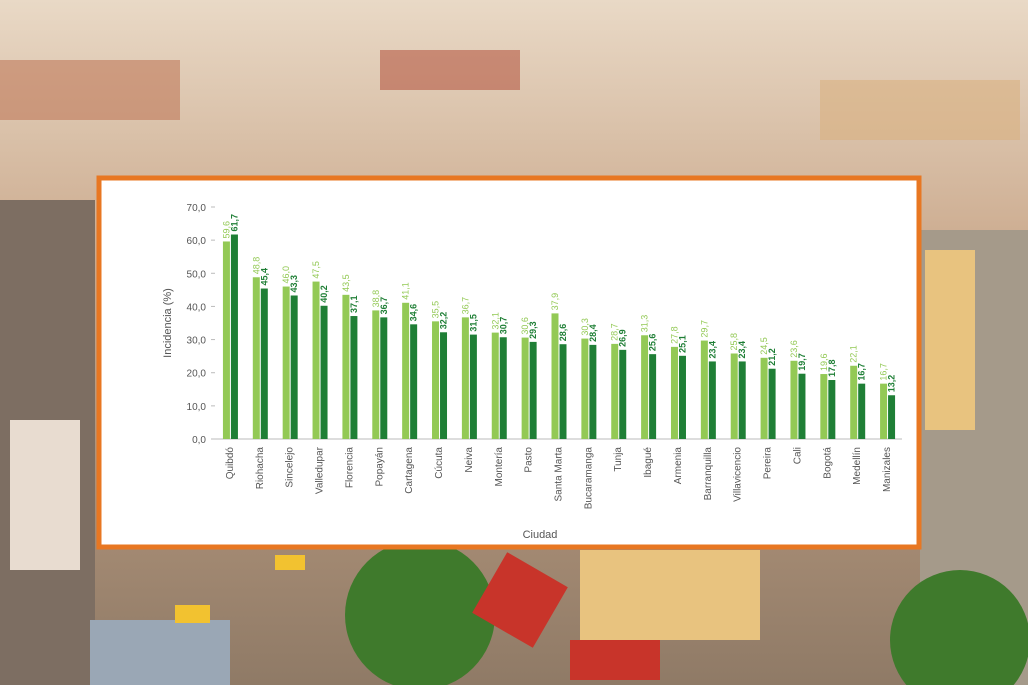 Image resolution: width=1028 pixels, height=690 pixels. Describe the element at coordinates (682, 344) in the screenshot. I see `value-label: 25,1` at that location.